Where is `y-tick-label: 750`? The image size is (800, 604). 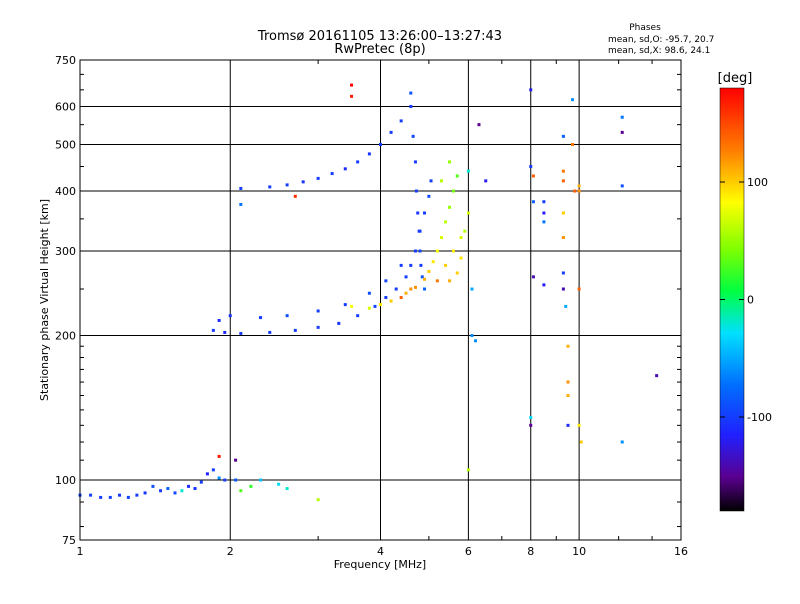
y-tick-label: 750 is located at coordinates (65, 60).